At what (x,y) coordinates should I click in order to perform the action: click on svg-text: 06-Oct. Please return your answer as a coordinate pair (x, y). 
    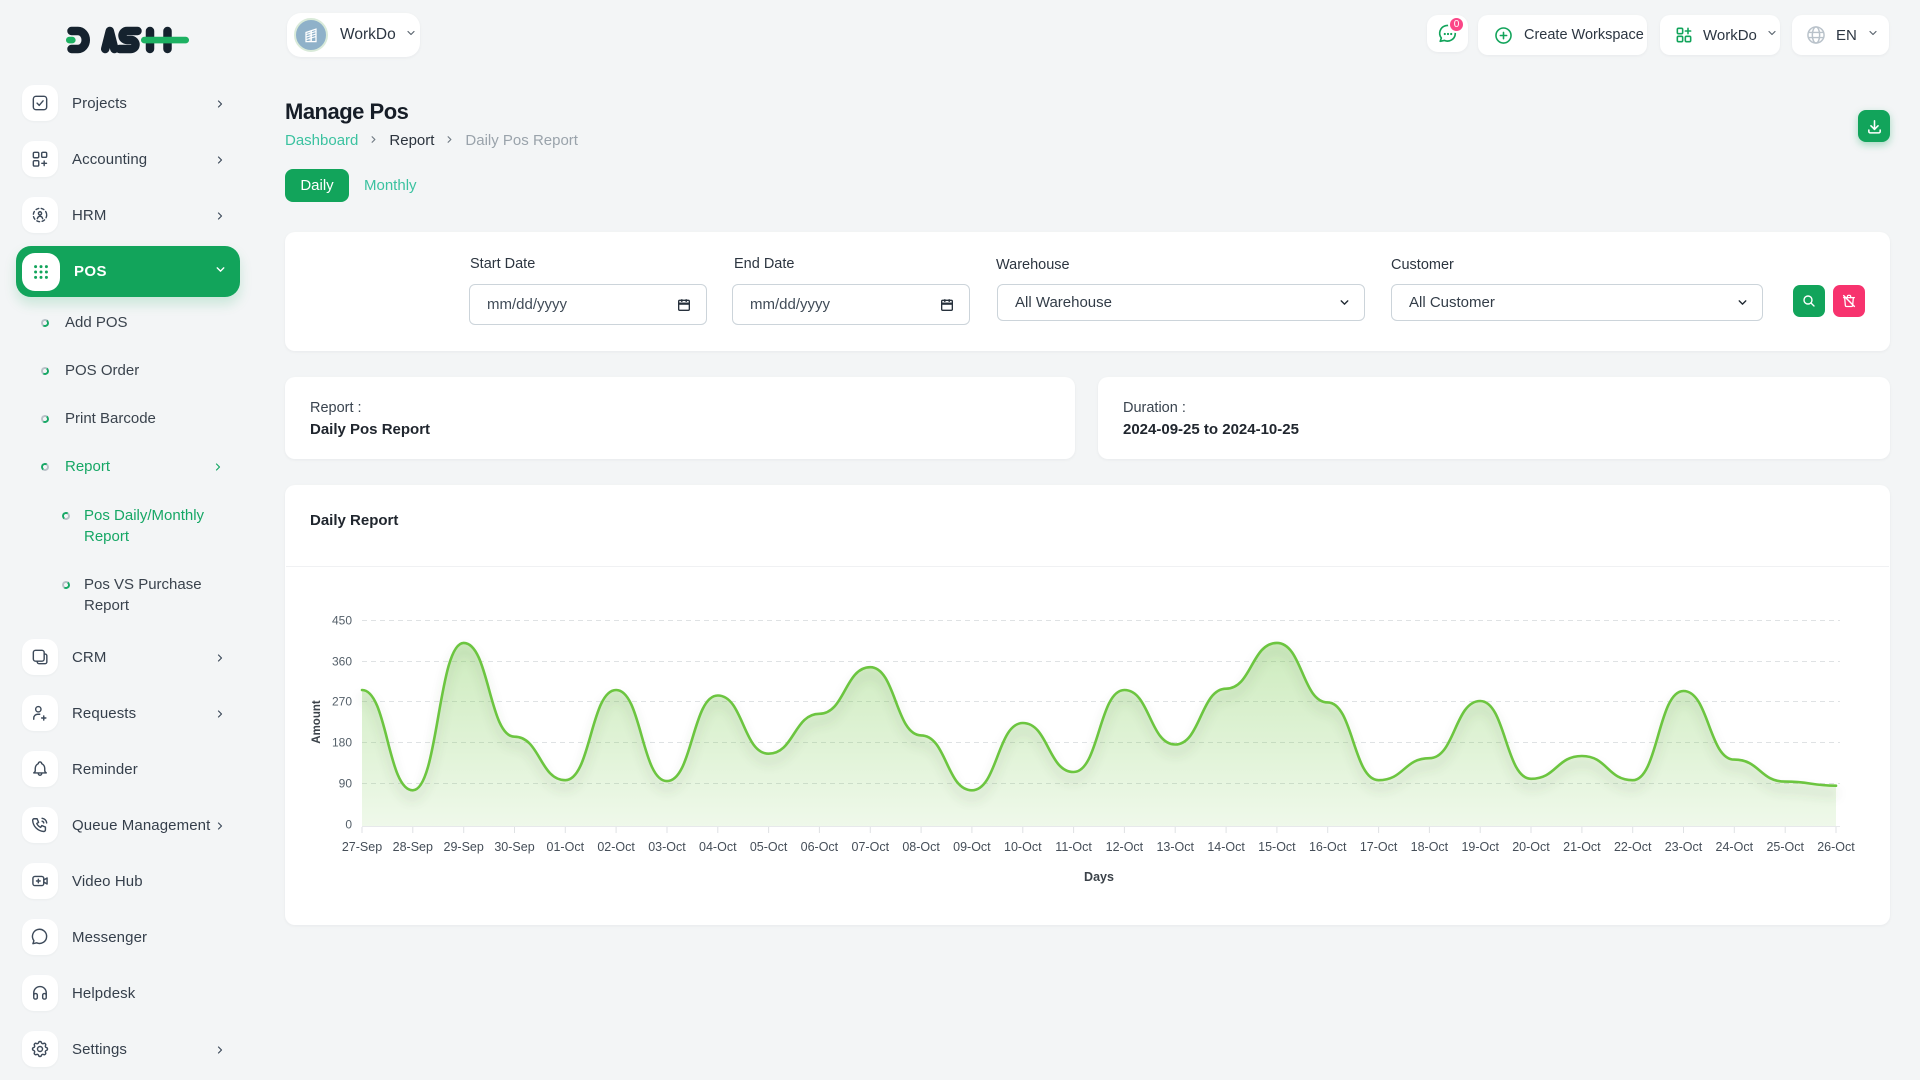
    Looking at the image, I should click on (820, 847).